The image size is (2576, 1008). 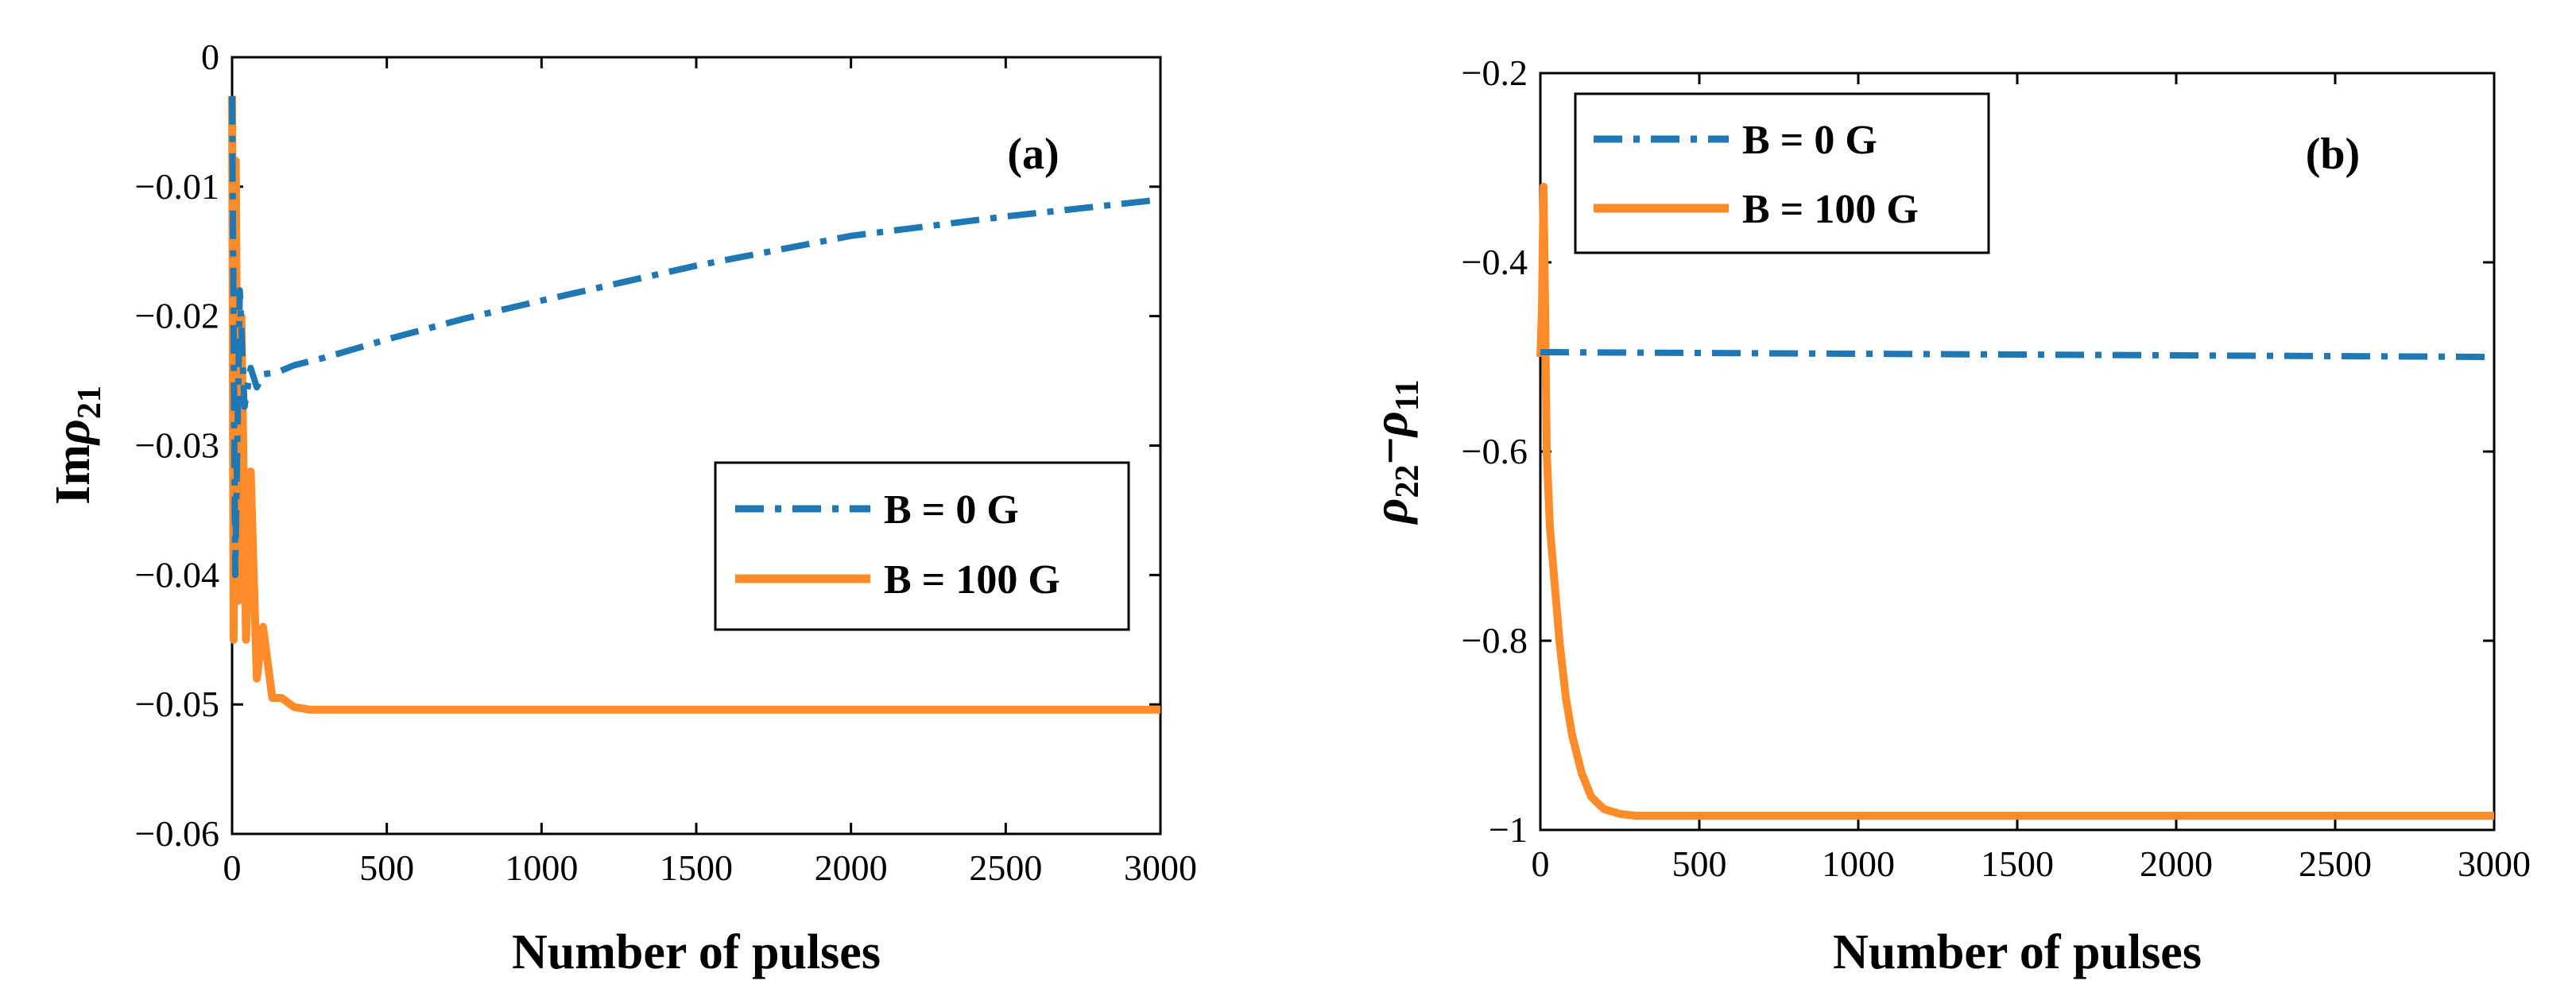 I want to click on y-tick-label-b-4: −1, so click(x=1508, y=829).